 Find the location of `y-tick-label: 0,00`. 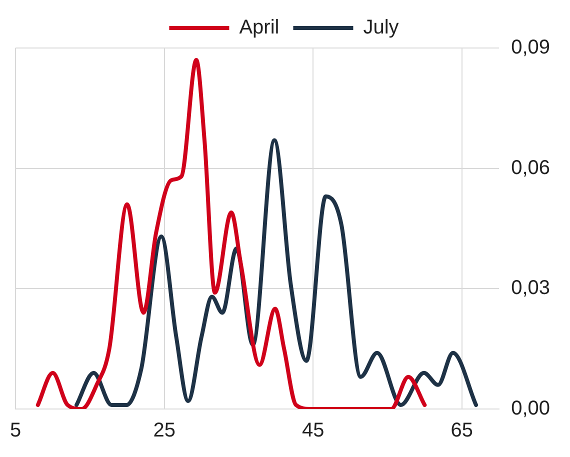

y-tick-label: 0,00 is located at coordinates (530, 409).